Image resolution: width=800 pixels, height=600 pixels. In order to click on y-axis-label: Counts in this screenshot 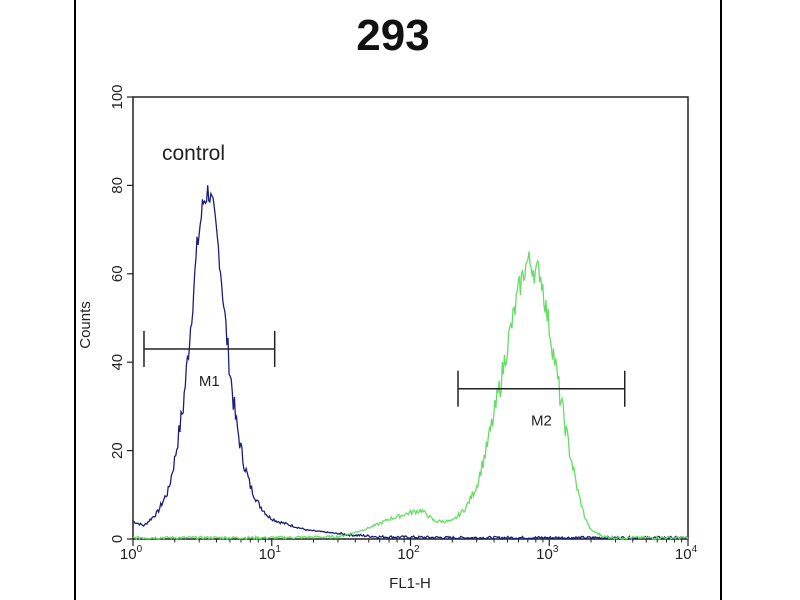, I will do `click(85, 325)`.